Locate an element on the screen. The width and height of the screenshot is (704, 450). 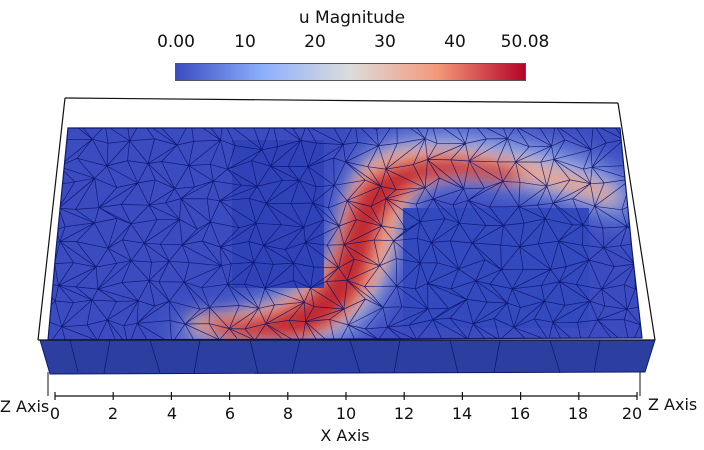
colorbar-tick-label: 50.08 is located at coordinates (525, 42).